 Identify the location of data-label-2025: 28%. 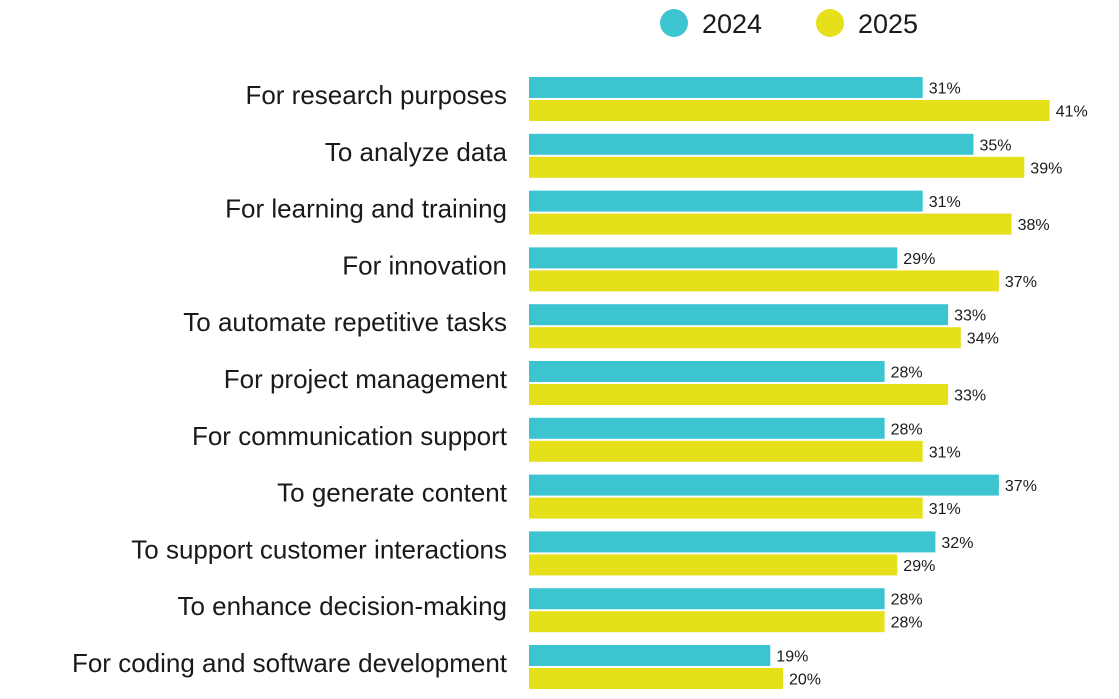
(907, 623).